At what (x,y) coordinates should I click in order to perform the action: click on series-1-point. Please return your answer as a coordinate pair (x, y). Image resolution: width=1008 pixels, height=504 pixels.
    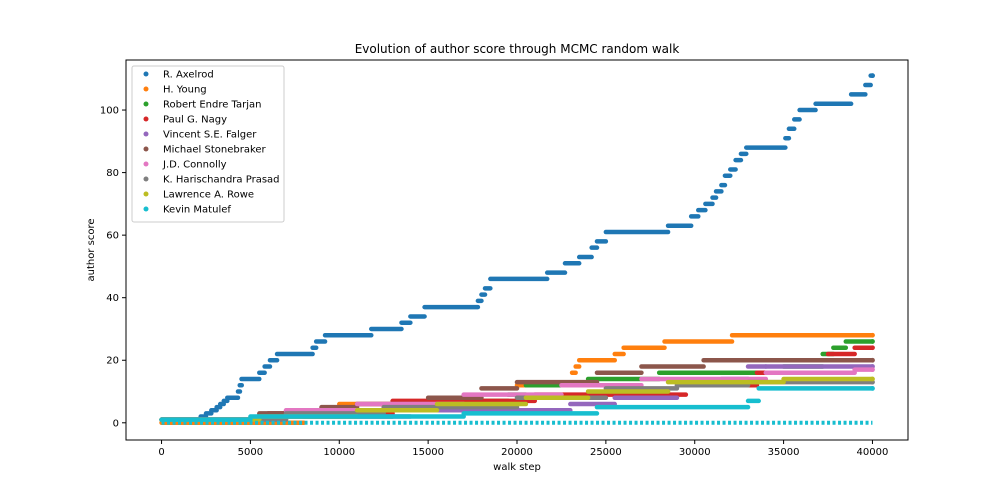
    Looking at the image, I should click on (872, 76).